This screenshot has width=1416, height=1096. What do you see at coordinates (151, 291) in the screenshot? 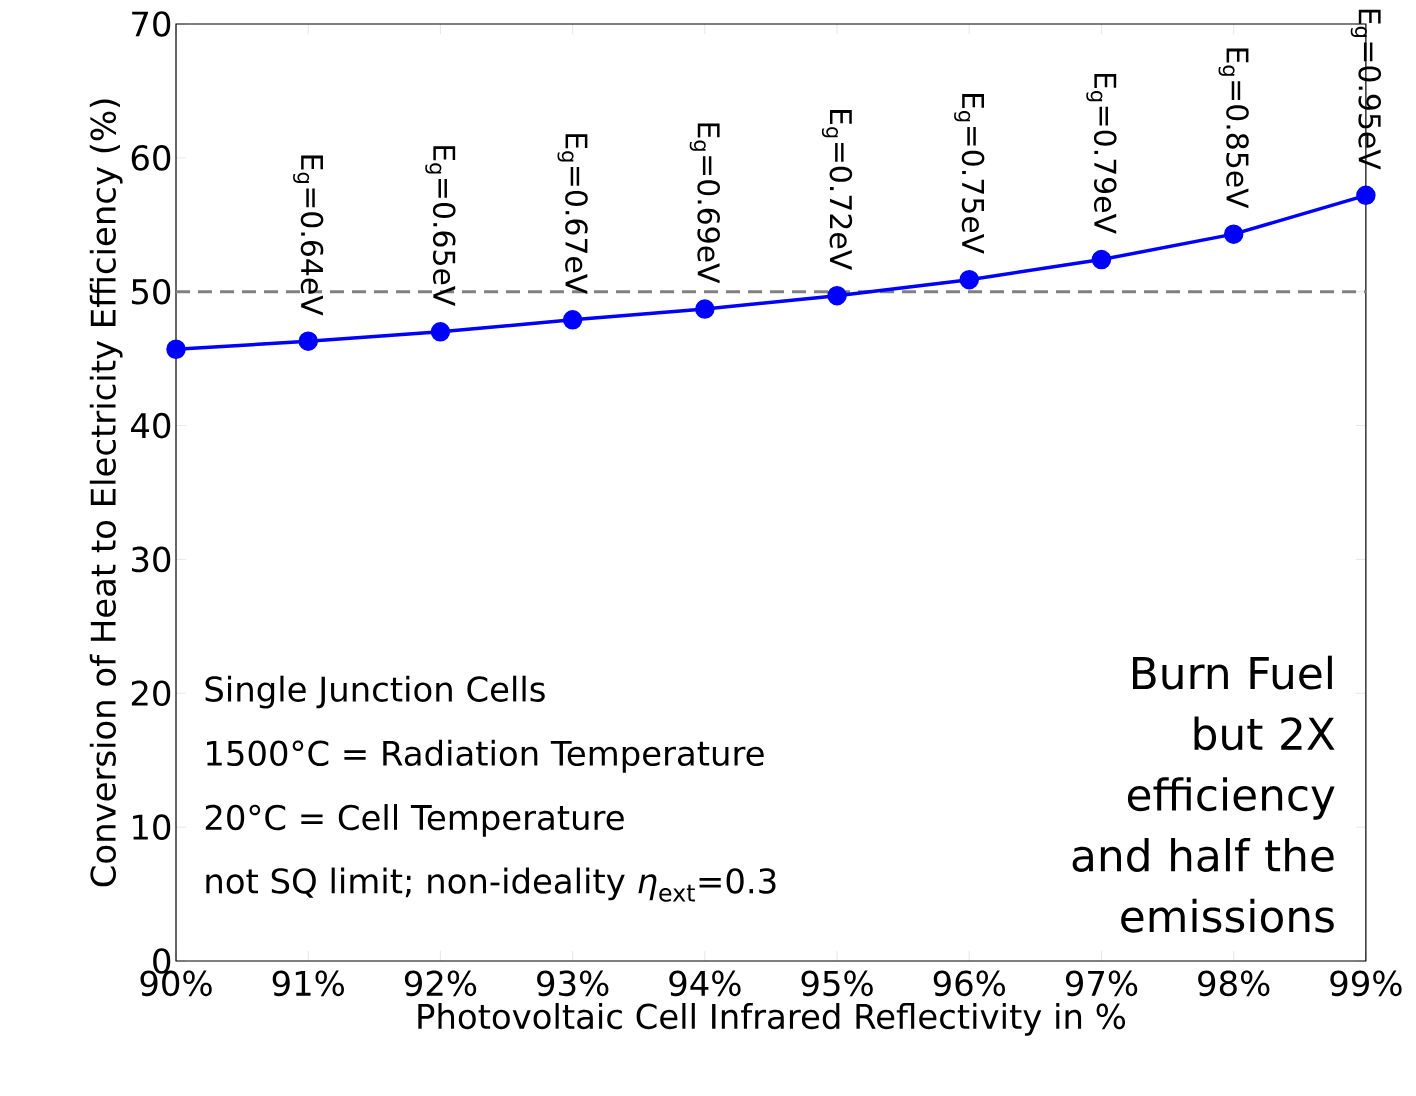
I see `y-tick-label: 50` at bounding box center [151, 291].